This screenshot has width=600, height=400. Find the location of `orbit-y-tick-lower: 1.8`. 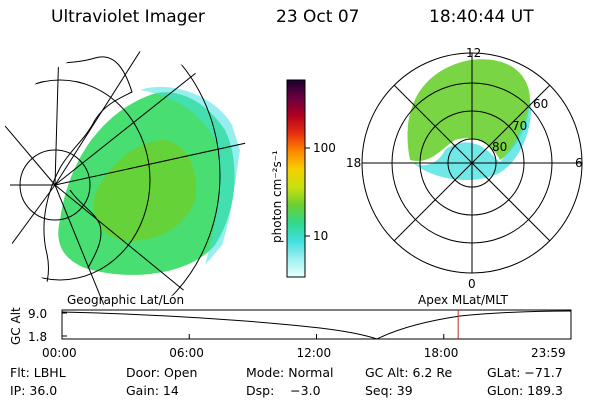

orbit-y-tick-lower: 1.8 is located at coordinates (38, 337).